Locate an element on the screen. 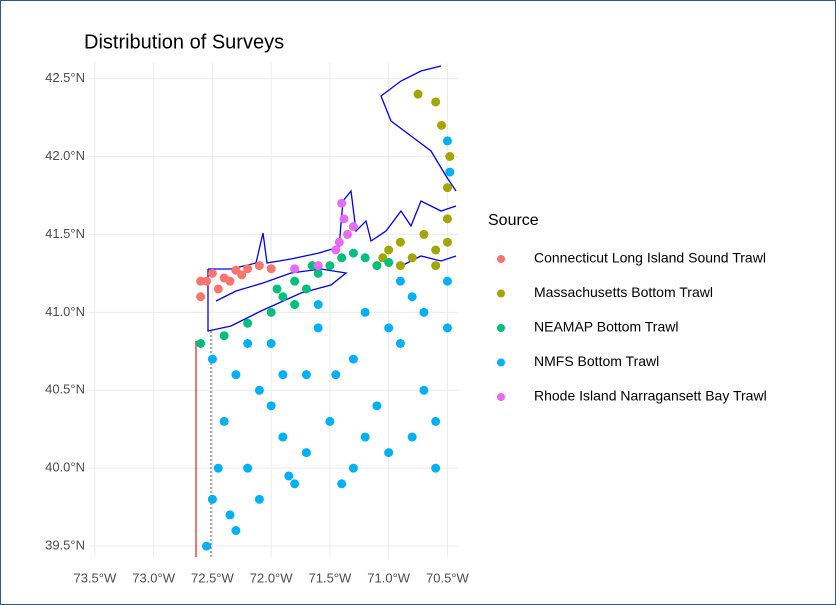 The height and width of the screenshot is (605, 836). x-tick-label: 72.0°W is located at coordinates (272, 577).